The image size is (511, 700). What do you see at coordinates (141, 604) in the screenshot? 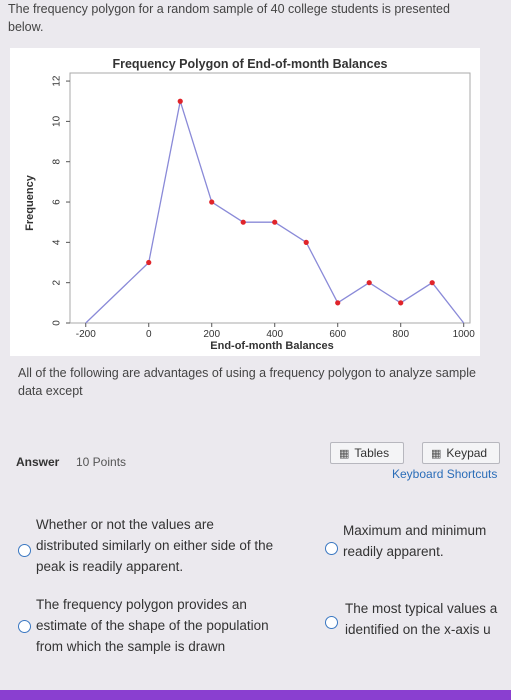
I see `option-3-line-1: The frequency polygon provides an` at bounding box center [141, 604].